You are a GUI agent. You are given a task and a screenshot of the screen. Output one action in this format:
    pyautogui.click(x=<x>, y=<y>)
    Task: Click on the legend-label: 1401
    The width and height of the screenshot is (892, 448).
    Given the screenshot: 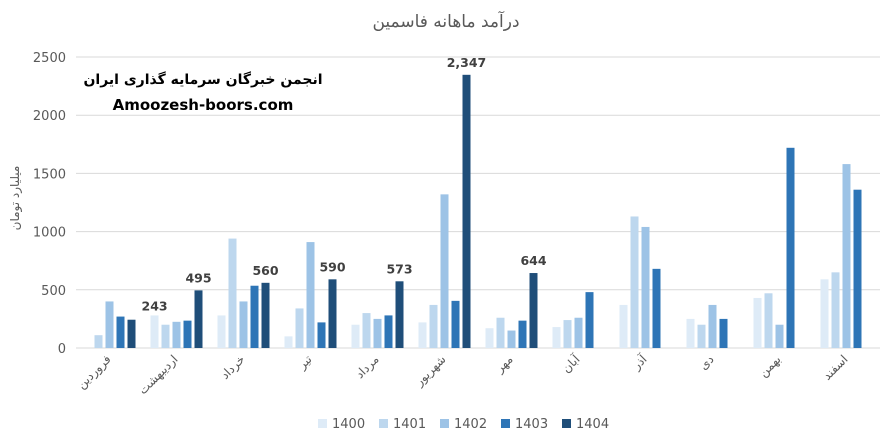 What is the action you would take?
    pyautogui.click(x=409, y=424)
    